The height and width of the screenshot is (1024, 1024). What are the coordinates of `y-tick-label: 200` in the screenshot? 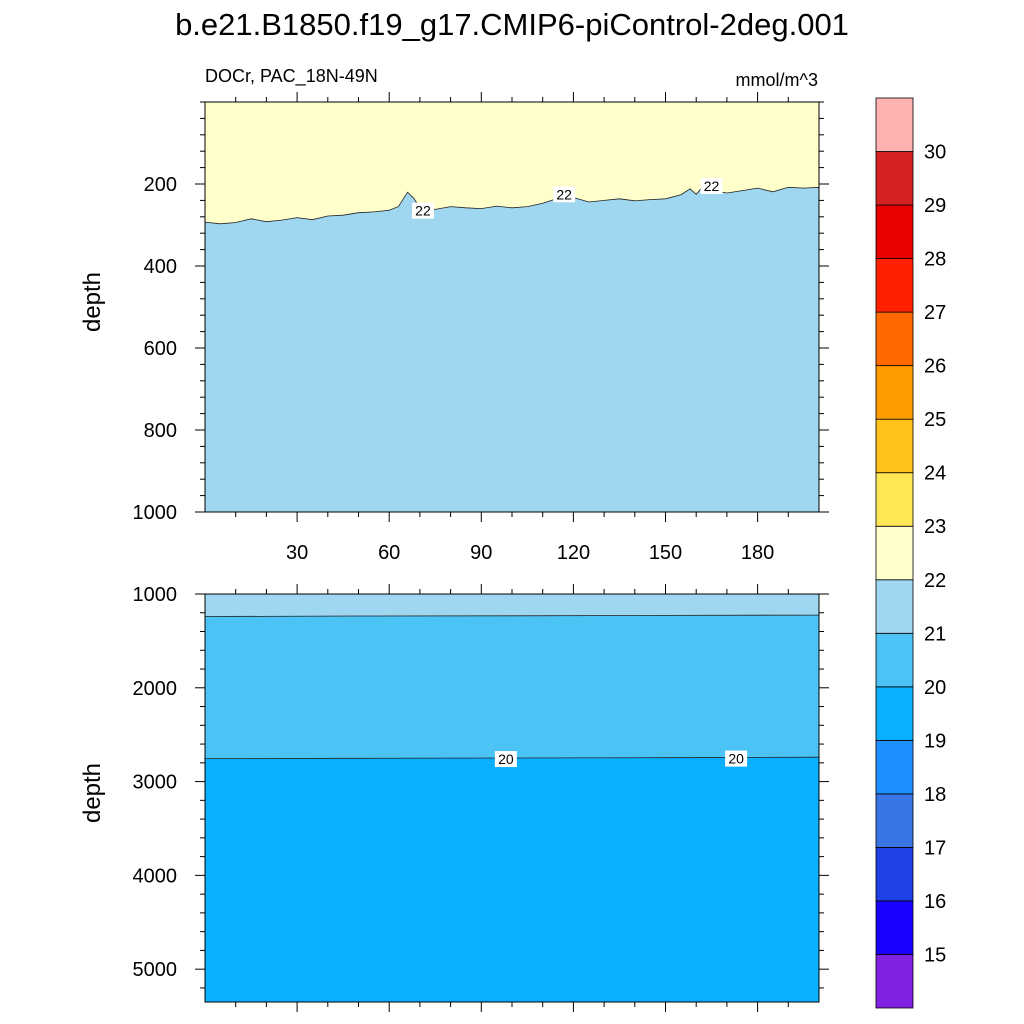 It's located at (160, 185).